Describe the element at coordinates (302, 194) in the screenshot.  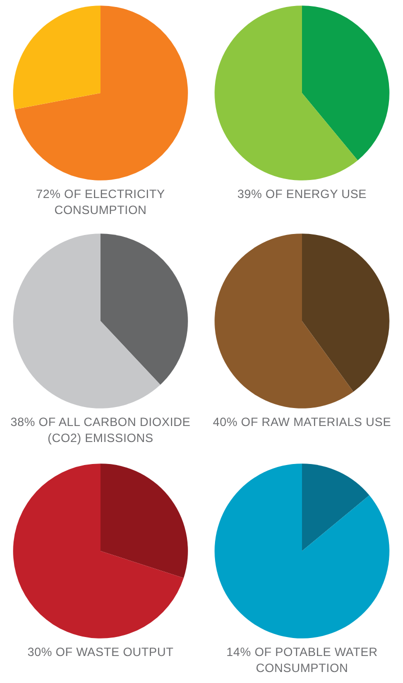
I see `text: 39% OF ENERGY USE` at that location.